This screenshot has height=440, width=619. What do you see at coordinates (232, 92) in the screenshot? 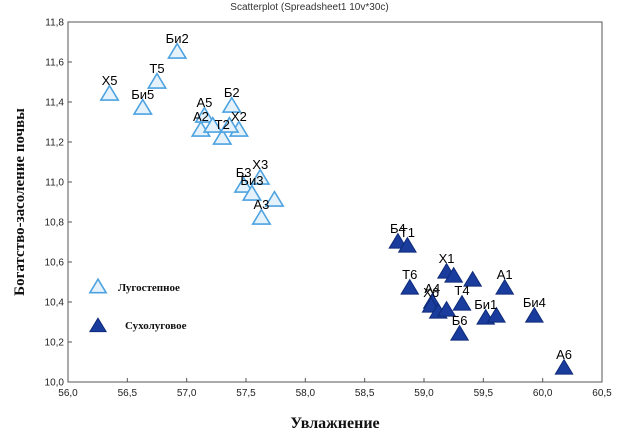
I see `point-label: Б2` at bounding box center [232, 92].